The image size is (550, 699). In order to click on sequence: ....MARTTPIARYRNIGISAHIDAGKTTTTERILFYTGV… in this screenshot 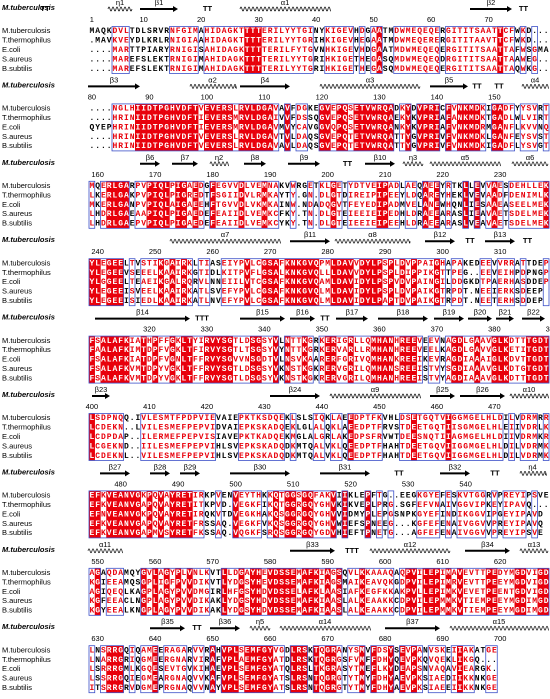, I will do `click(319, 50)`.